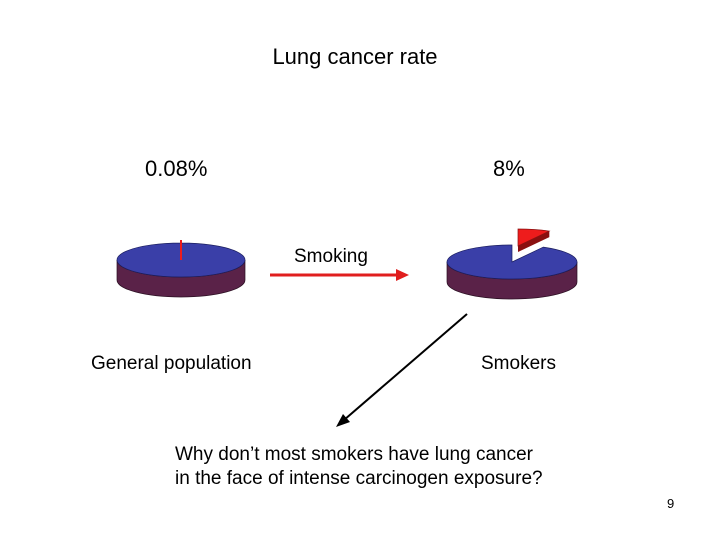 This screenshot has width=720, height=540. Describe the element at coordinates (509, 168) in the screenshot. I see `smokers-rate-label: 8%` at that location.